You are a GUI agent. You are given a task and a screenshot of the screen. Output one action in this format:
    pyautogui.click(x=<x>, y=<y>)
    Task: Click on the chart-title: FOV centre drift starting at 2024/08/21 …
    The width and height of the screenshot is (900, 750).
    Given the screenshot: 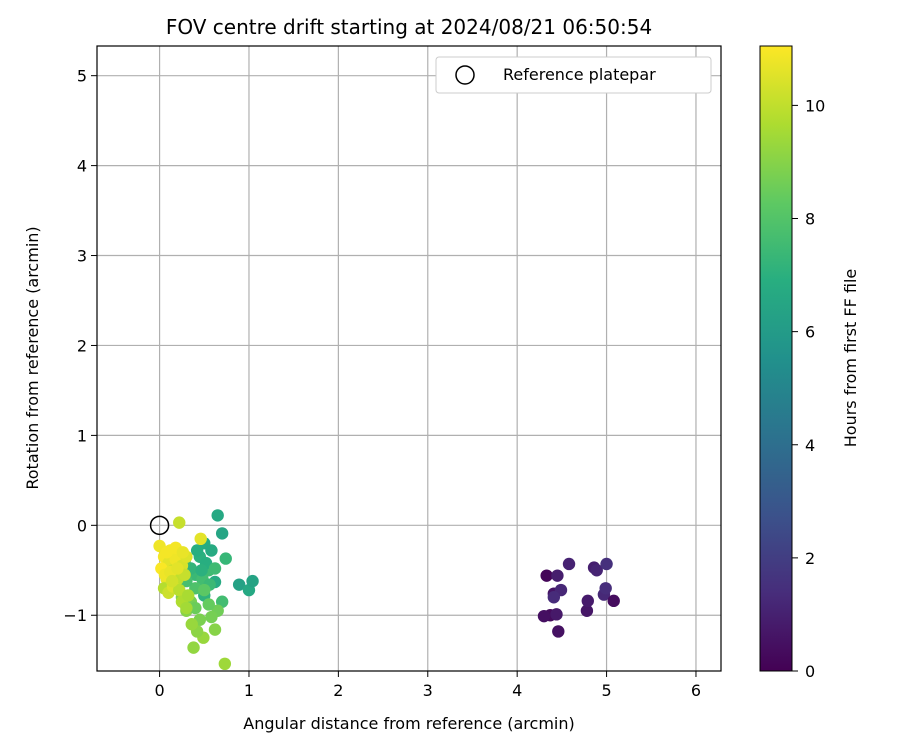 What is the action you would take?
    pyautogui.click(x=409, y=27)
    